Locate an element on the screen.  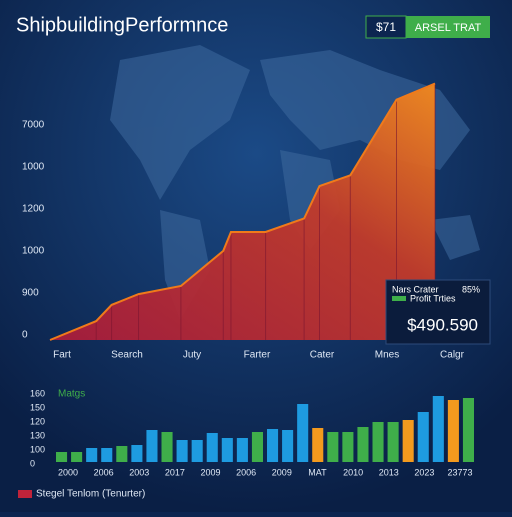
x-tick-label: 2017 is located at coordinates (175, 472).